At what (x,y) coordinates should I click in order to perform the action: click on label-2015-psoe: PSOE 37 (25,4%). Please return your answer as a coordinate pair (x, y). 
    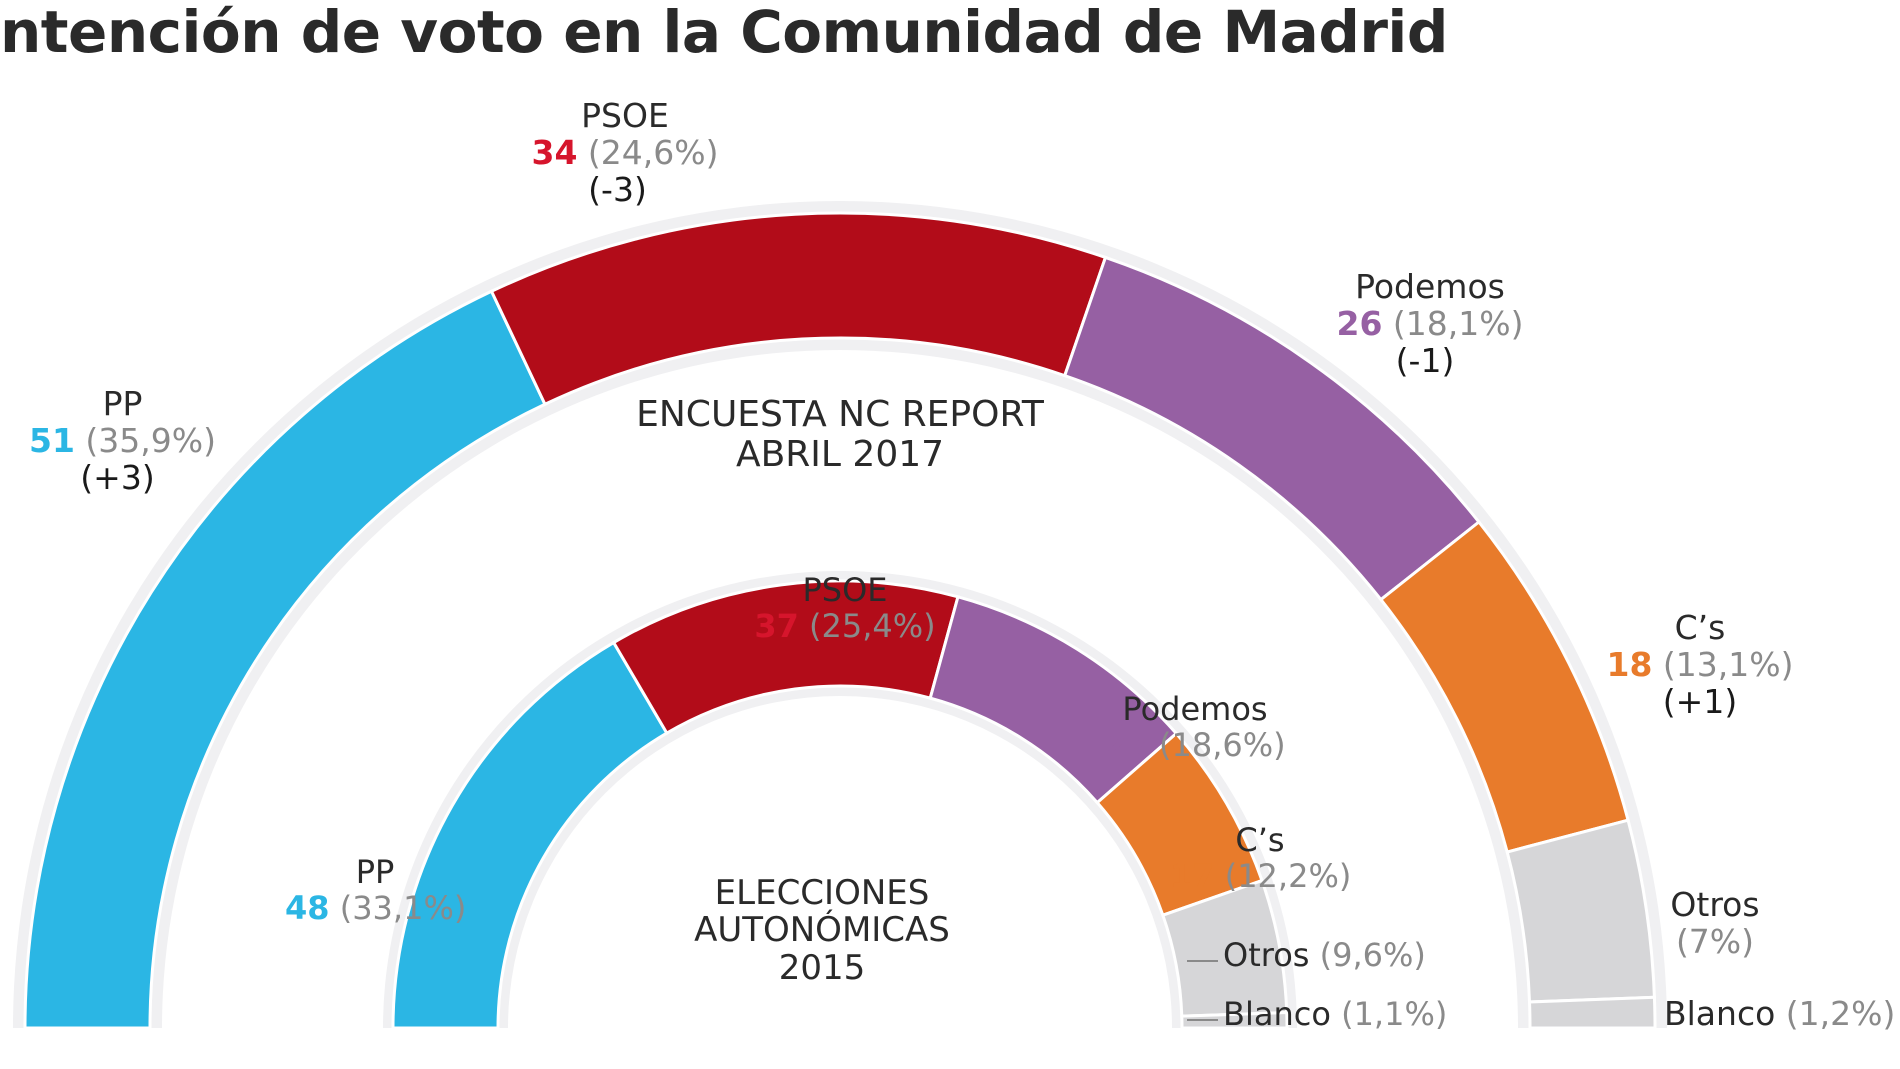
    Looking at the image, I should click on (845, 608).